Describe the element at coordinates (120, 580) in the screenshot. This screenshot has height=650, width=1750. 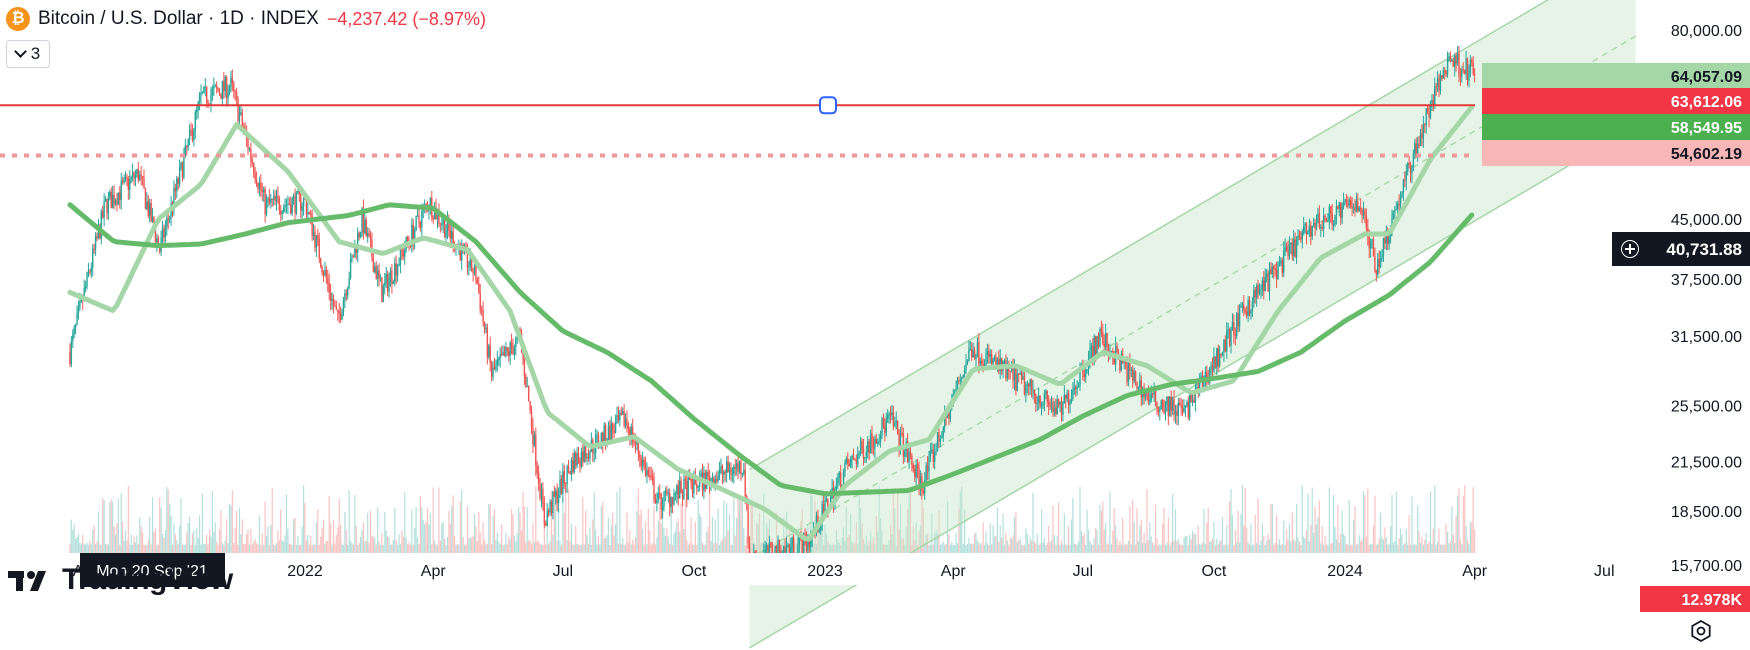
I see `tradingview-logo: TradingView` at that location.